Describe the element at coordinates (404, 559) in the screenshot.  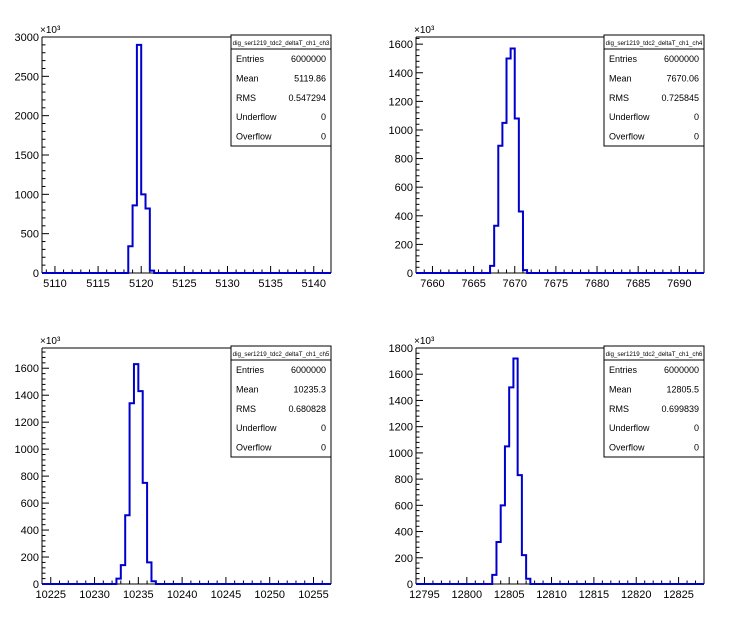
I see `y-tick-label: 200` at that location.